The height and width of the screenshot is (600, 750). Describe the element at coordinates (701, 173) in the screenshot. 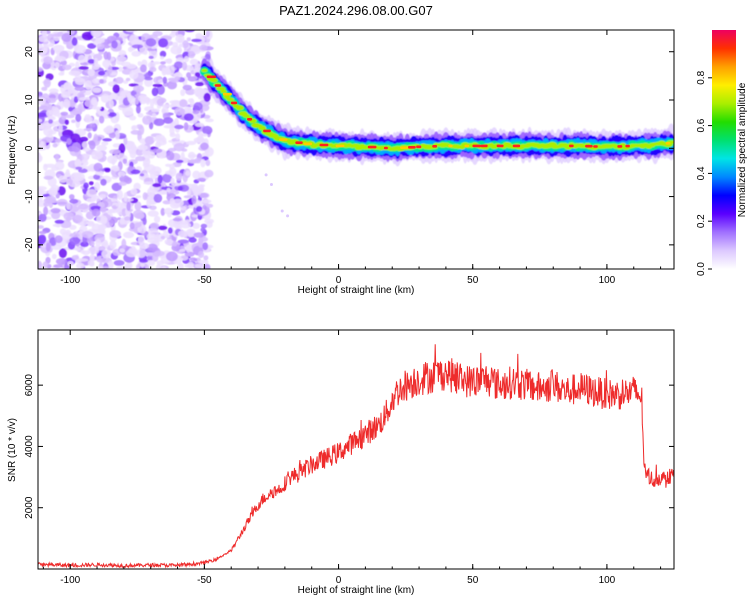

I see `colorbar-tick-label: 0.4` at that location.